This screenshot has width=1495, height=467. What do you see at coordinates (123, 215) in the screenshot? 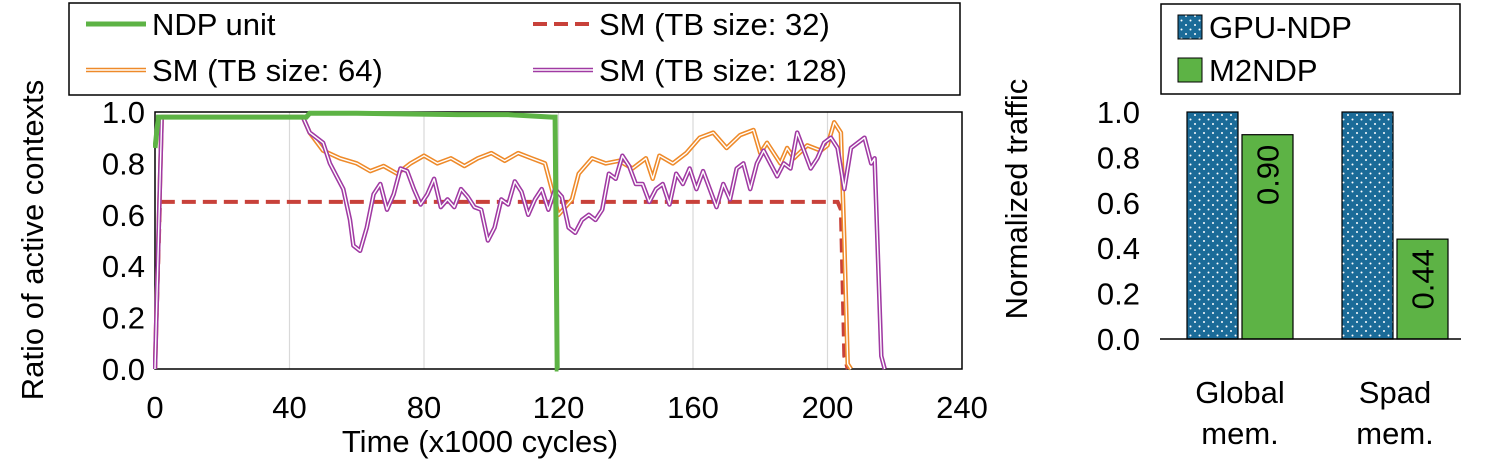
I see `y-tick-label-0-6: 0.6` at bounding box center [123, 215].